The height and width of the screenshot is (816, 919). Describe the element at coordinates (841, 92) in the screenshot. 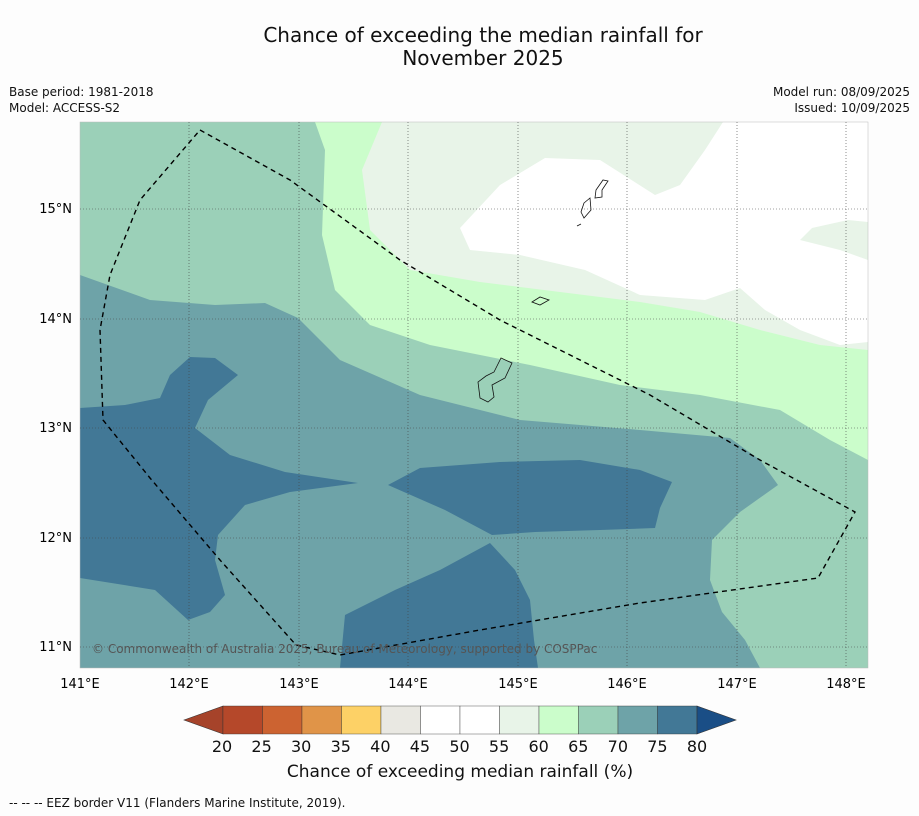

I see `model-run: Model run: 08/09/2025` at that location.